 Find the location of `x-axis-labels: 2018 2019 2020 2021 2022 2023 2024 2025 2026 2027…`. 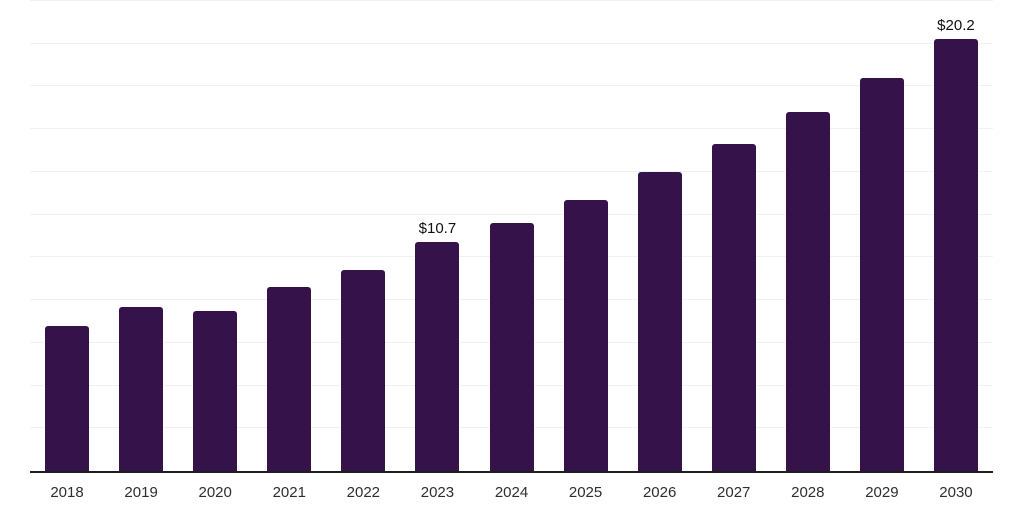

x-axis-labels: 2018 2019 2020 2021 2022 2023 2024 2025 2026 2027… is located at coordinates (511, 495).